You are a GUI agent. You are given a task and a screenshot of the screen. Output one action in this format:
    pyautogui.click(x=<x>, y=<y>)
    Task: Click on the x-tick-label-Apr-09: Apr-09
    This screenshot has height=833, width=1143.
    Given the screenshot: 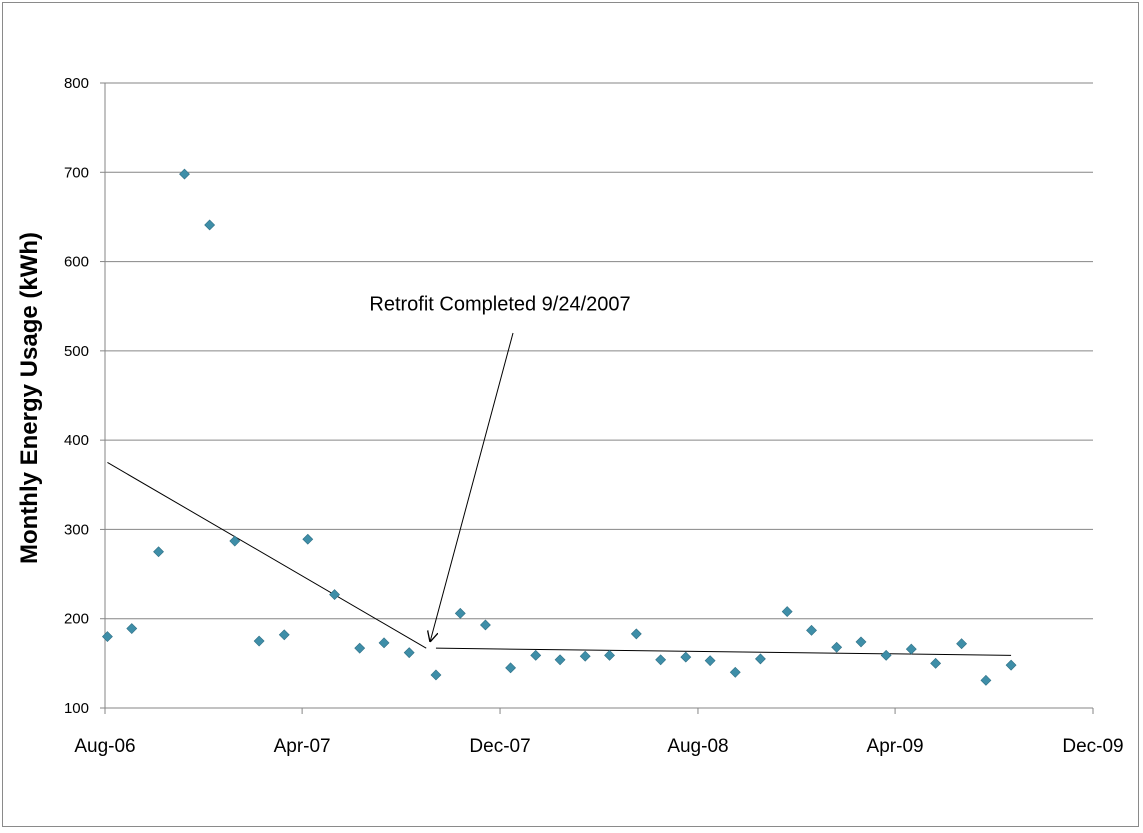 What is the action you would take?
    pyautogui.click(x=895, y=746)
    